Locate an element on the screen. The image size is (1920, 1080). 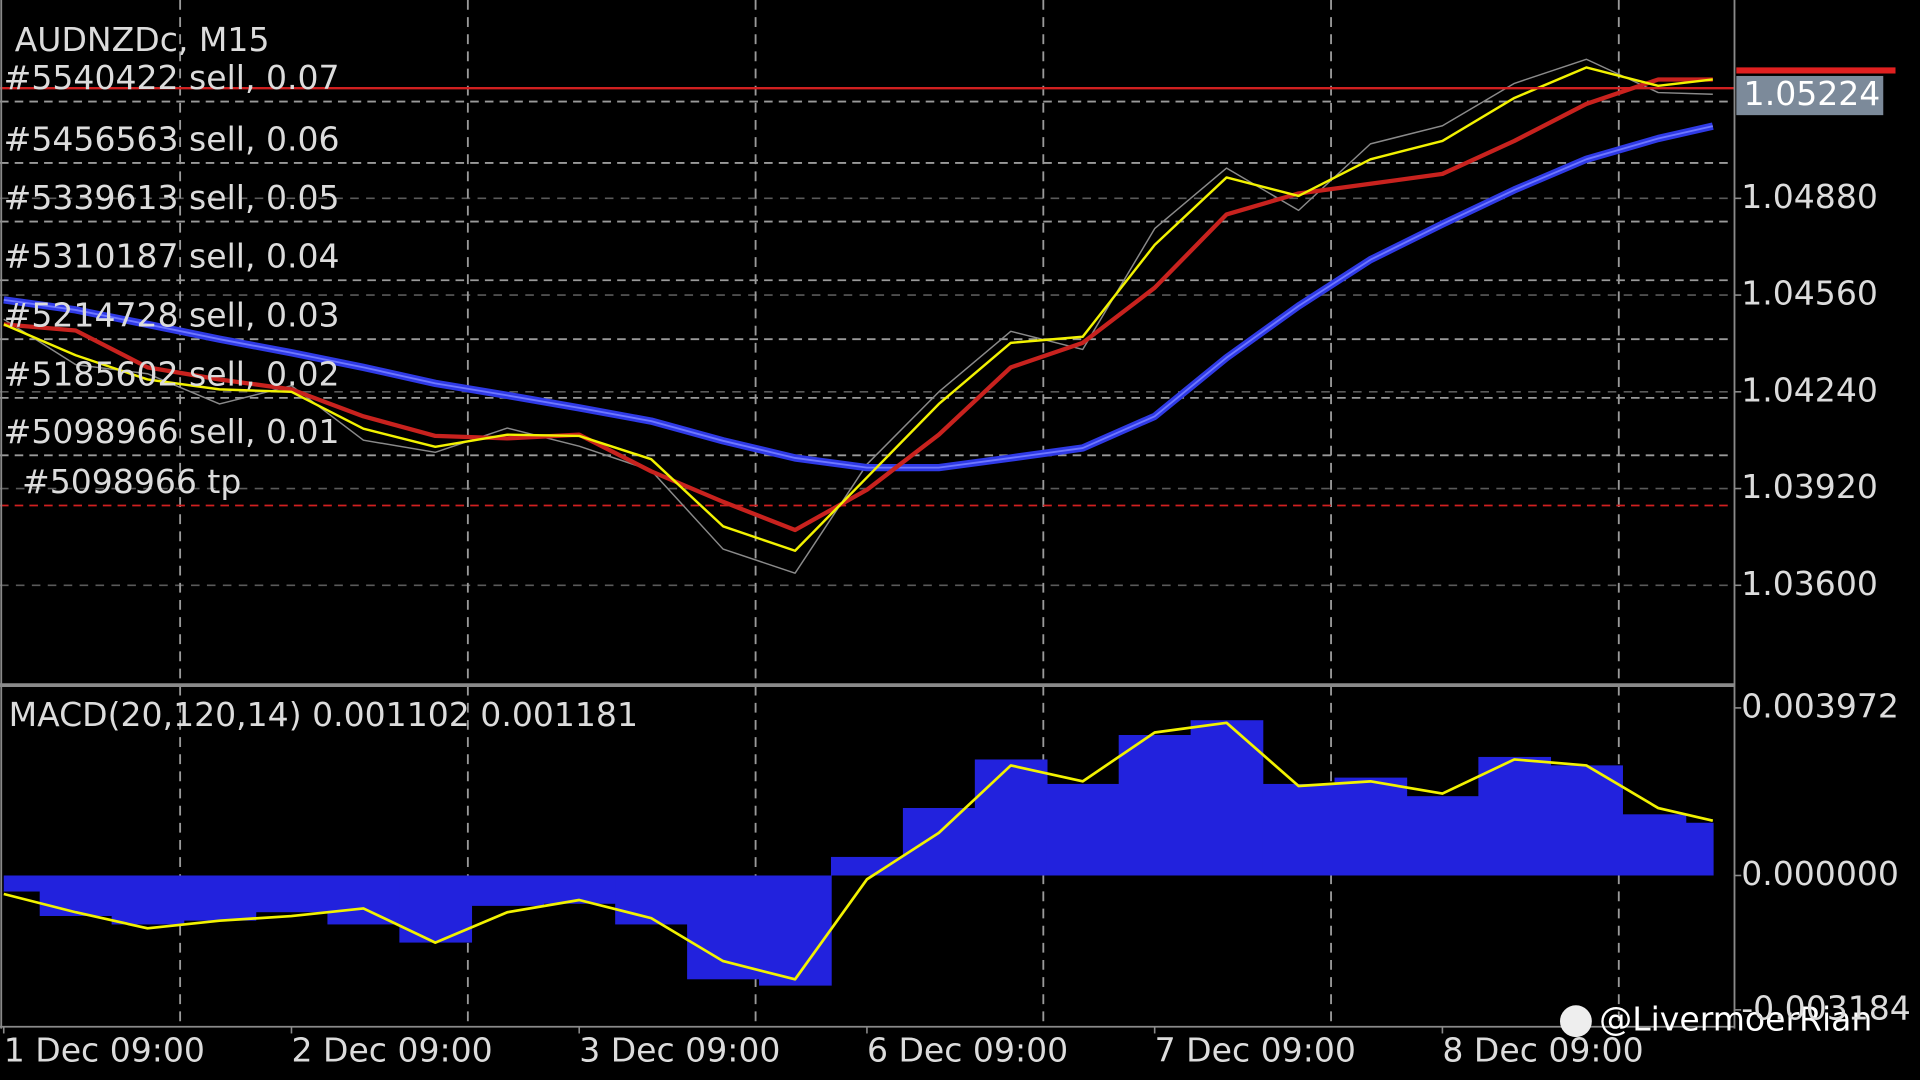
y-tick-label: 1.04560 is located at coordinates (1809, 293).